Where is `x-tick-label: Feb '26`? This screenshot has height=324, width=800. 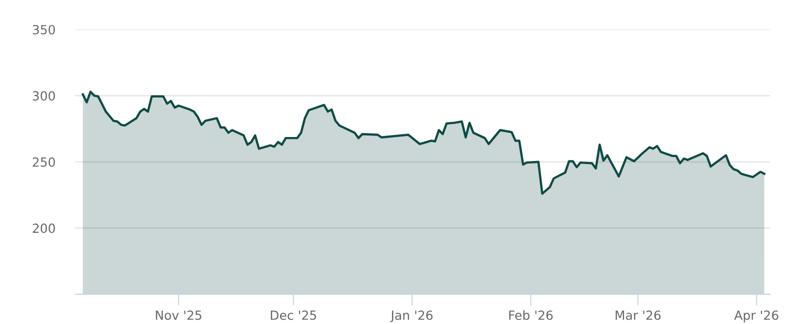
x-tick-label: Feb '26 is located at coordinates (531, 315).